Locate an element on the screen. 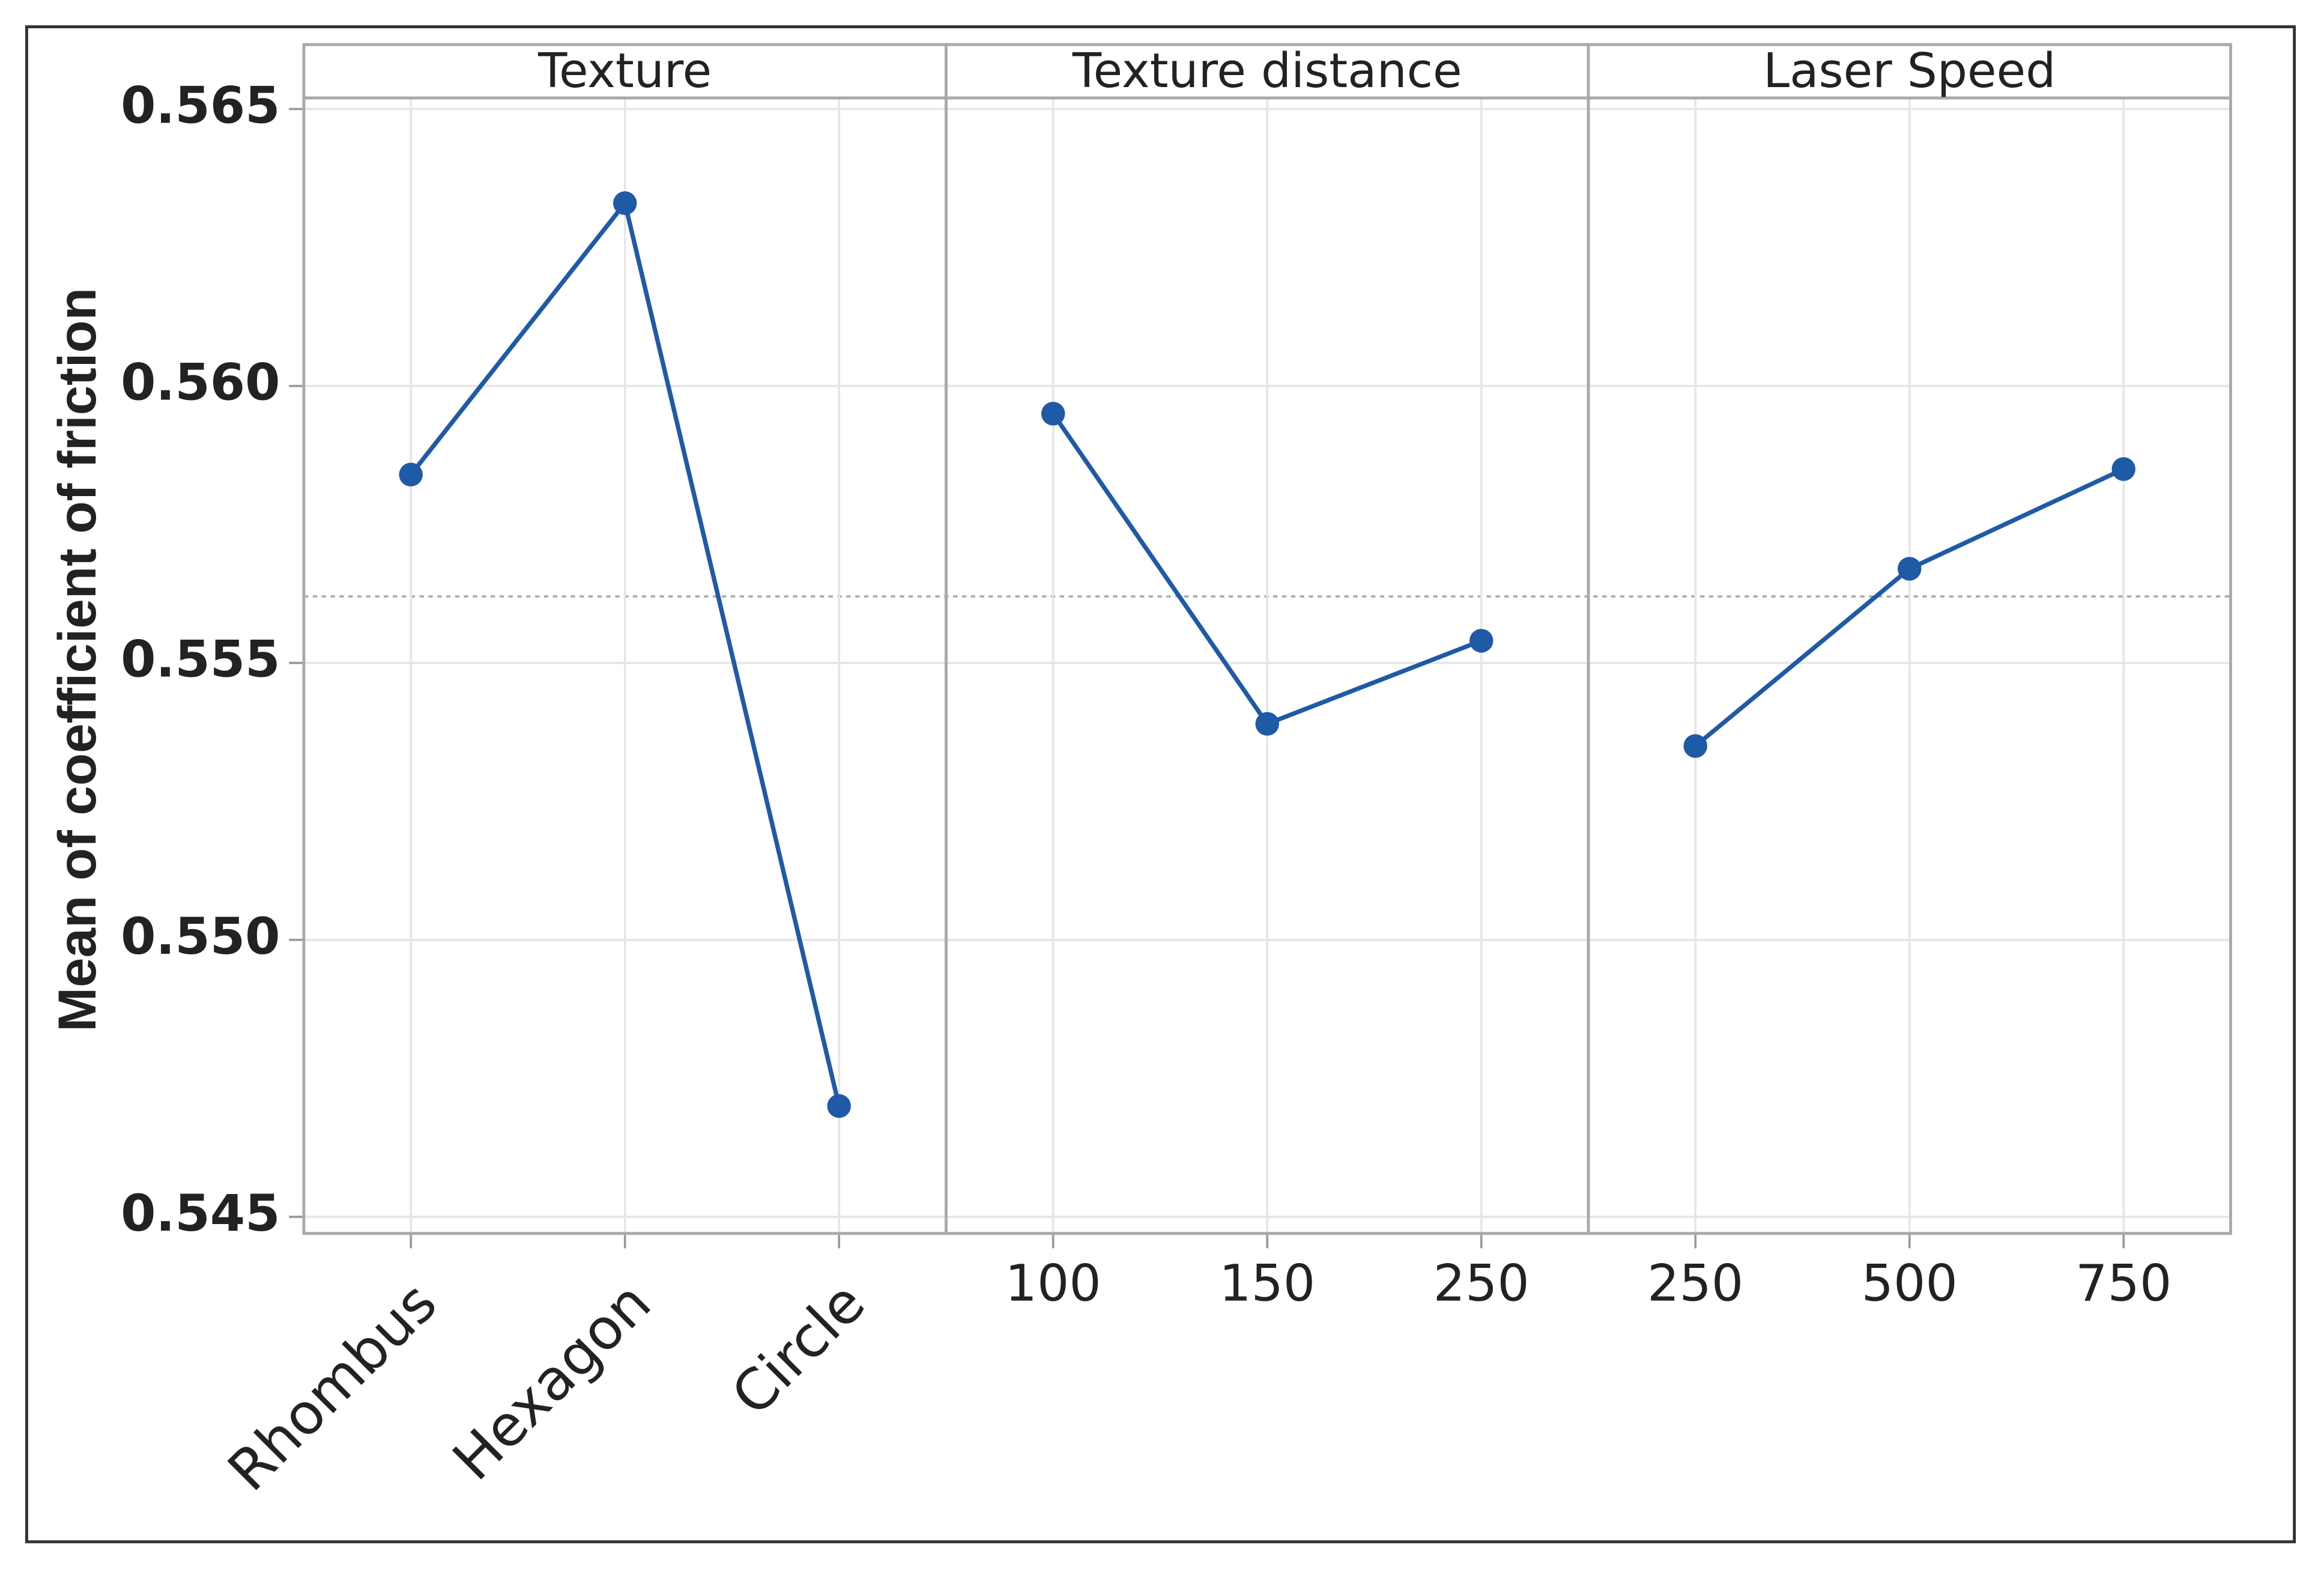 The height and width of the screenshot is (1573, 2324). x-tick-label: Hexagon is located at coordinates (552, 1382).